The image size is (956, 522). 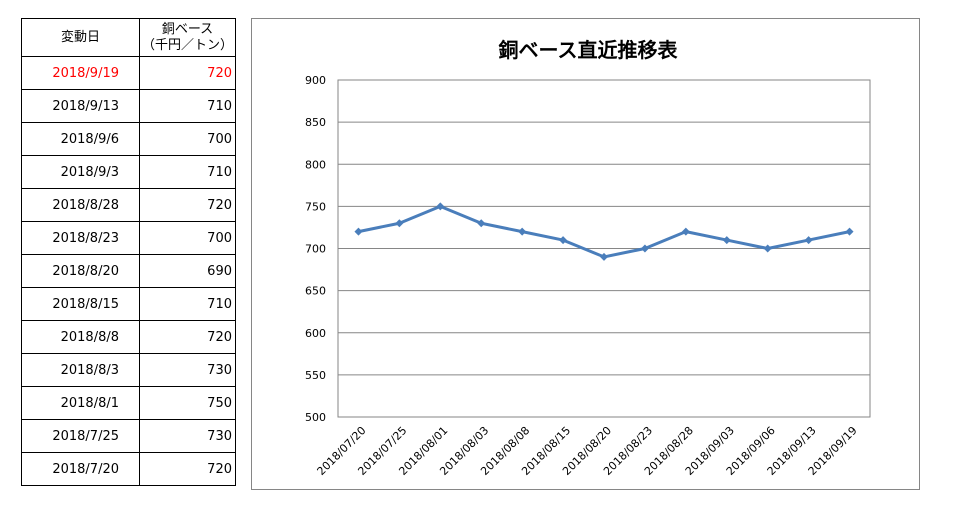 What do you see at coordinates (315, 80) in the screenshot?
I see `y-tick-label: 900` at bounding box center [315, 80].